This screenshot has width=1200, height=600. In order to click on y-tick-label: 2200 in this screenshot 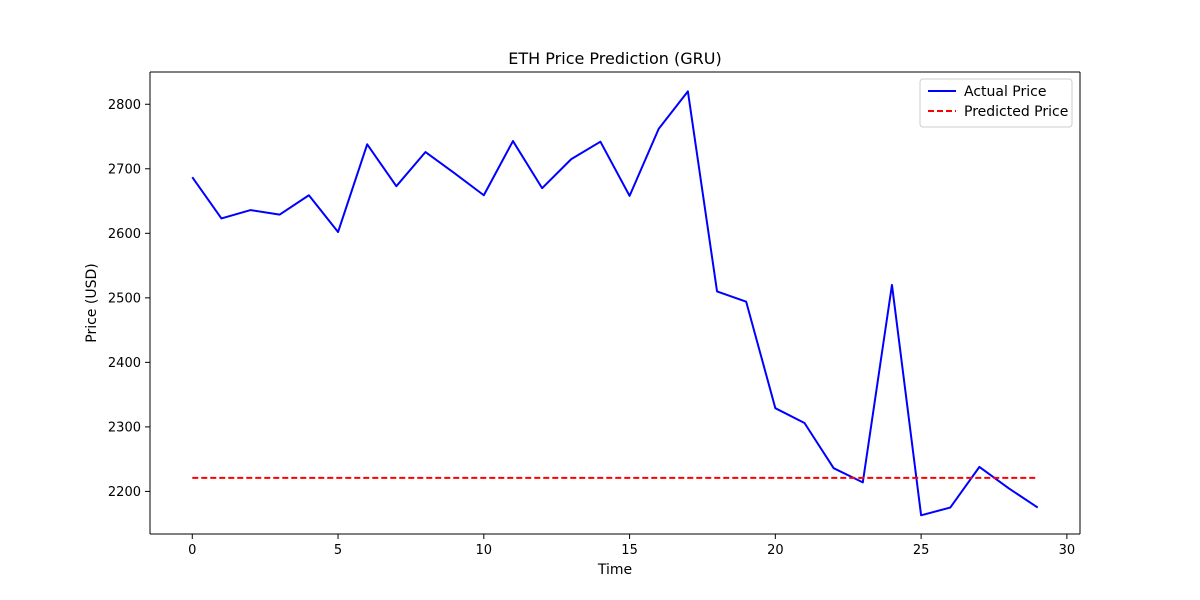, I will do `click(124, 492)`.